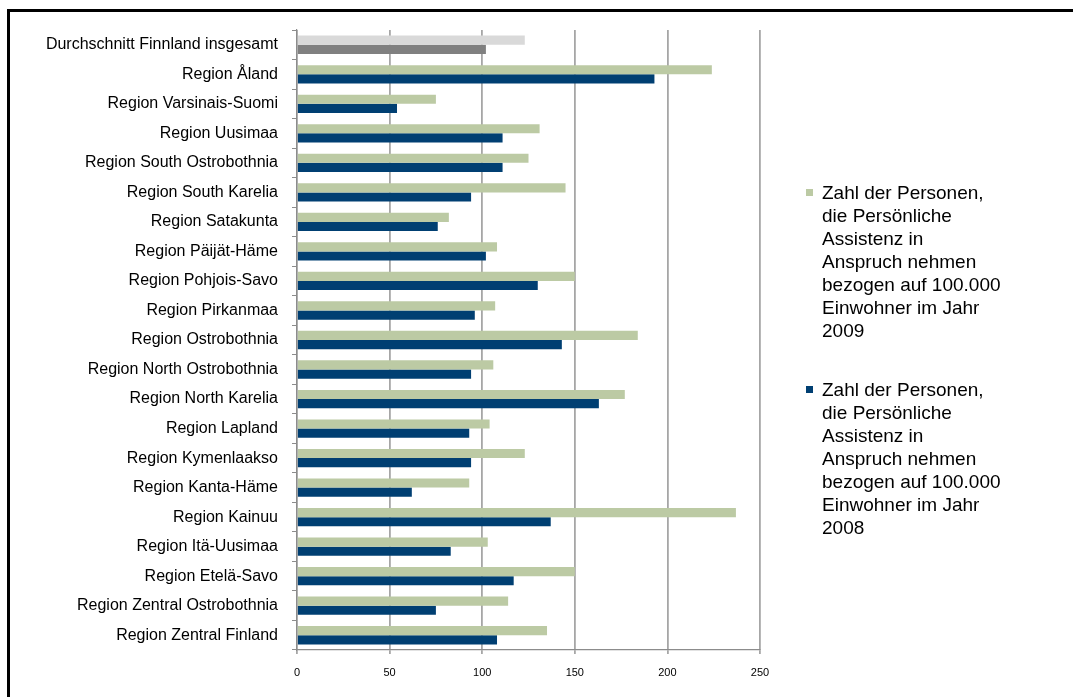 The image size is (1073, 697). Describe the element at coordinates (202, 191) in the screenshot. I see `y-tick-label: Region South Karelia` at that location.